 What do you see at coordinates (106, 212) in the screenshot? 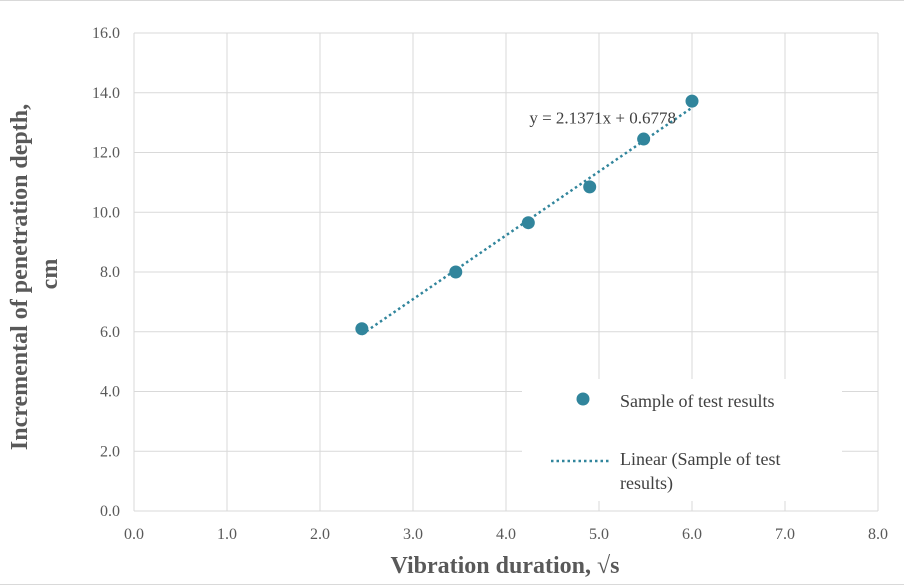
I see `y-tick-label: 10.0` at bounding box center [106, 212].